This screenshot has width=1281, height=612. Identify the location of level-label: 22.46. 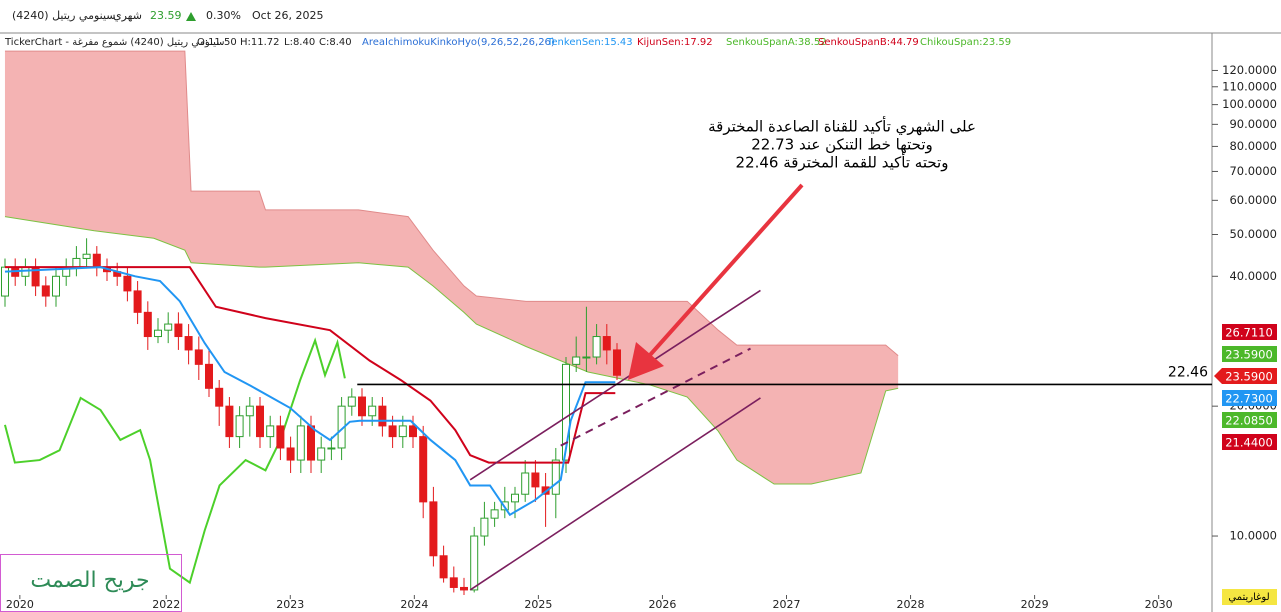
(1188, 372).